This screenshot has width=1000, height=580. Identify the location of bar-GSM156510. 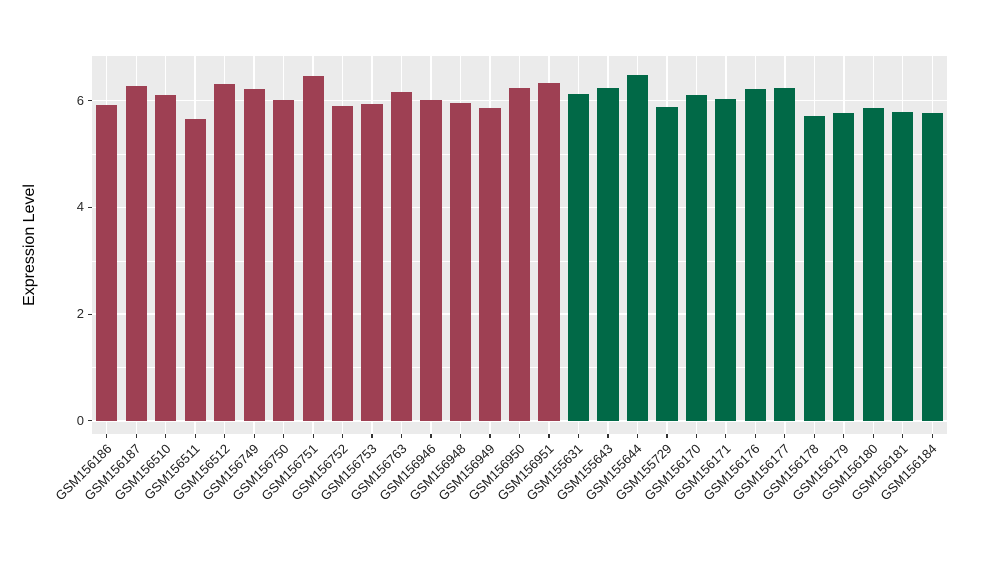
(166, 258).